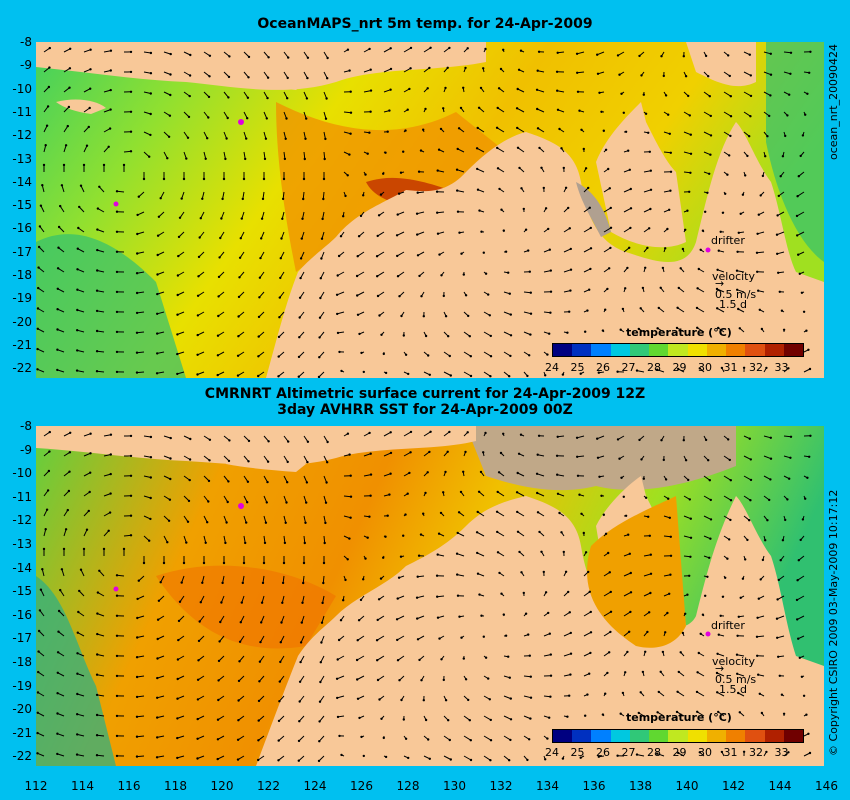  I want to click on top-y-tick-label: -16, so click(22, 228).